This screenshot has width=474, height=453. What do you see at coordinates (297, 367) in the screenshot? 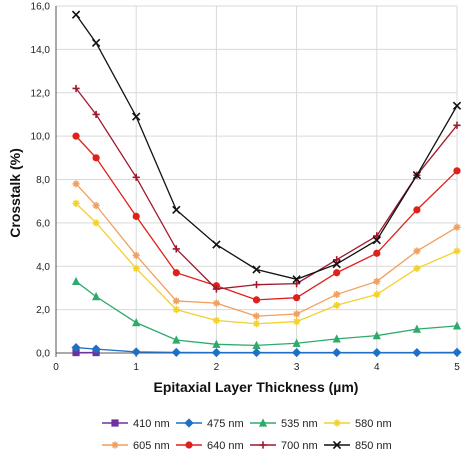
I see `x-tick-label: 3` at bounding box center [297, 367].